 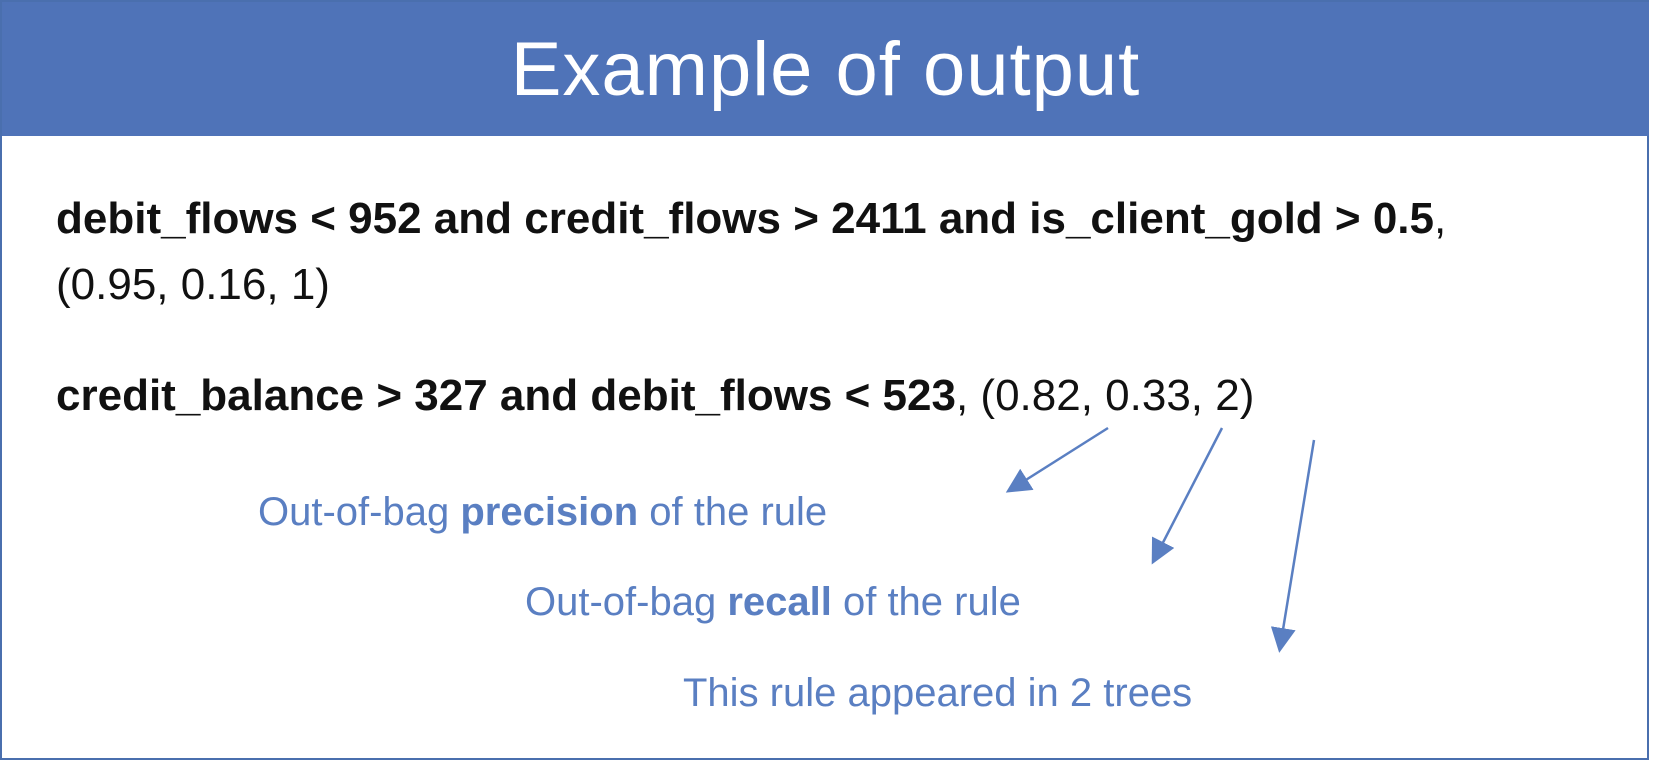 I want to click on recall-annotation: Out-of-bag recall of the rule, so click(x=773, y=602).